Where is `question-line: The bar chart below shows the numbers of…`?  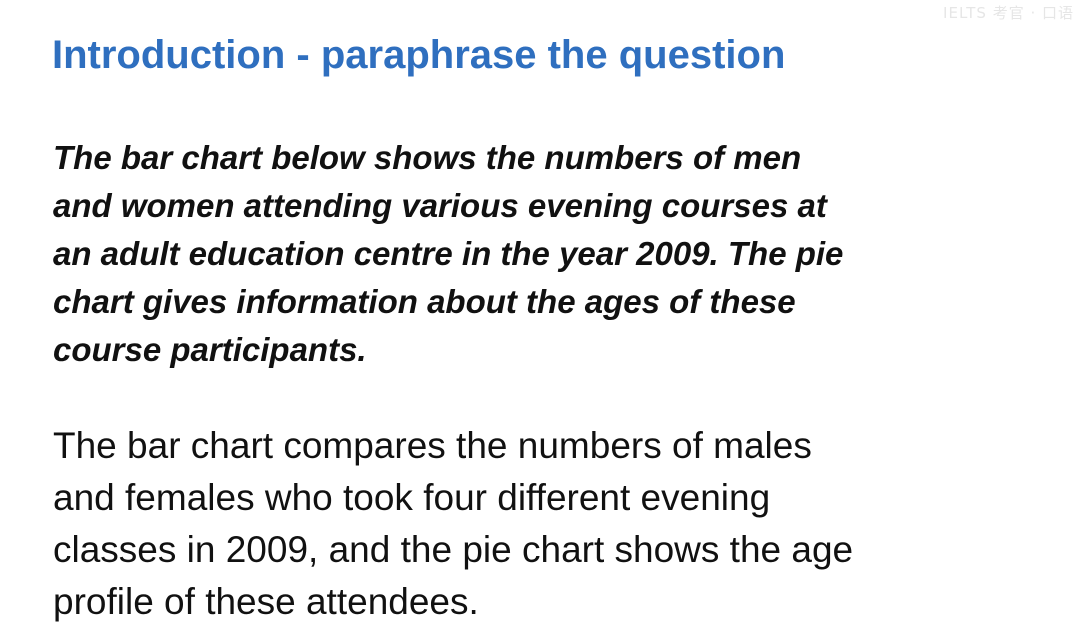 question-line: The bar chart below shows the numbers of… is located at coordinates (427, 157).